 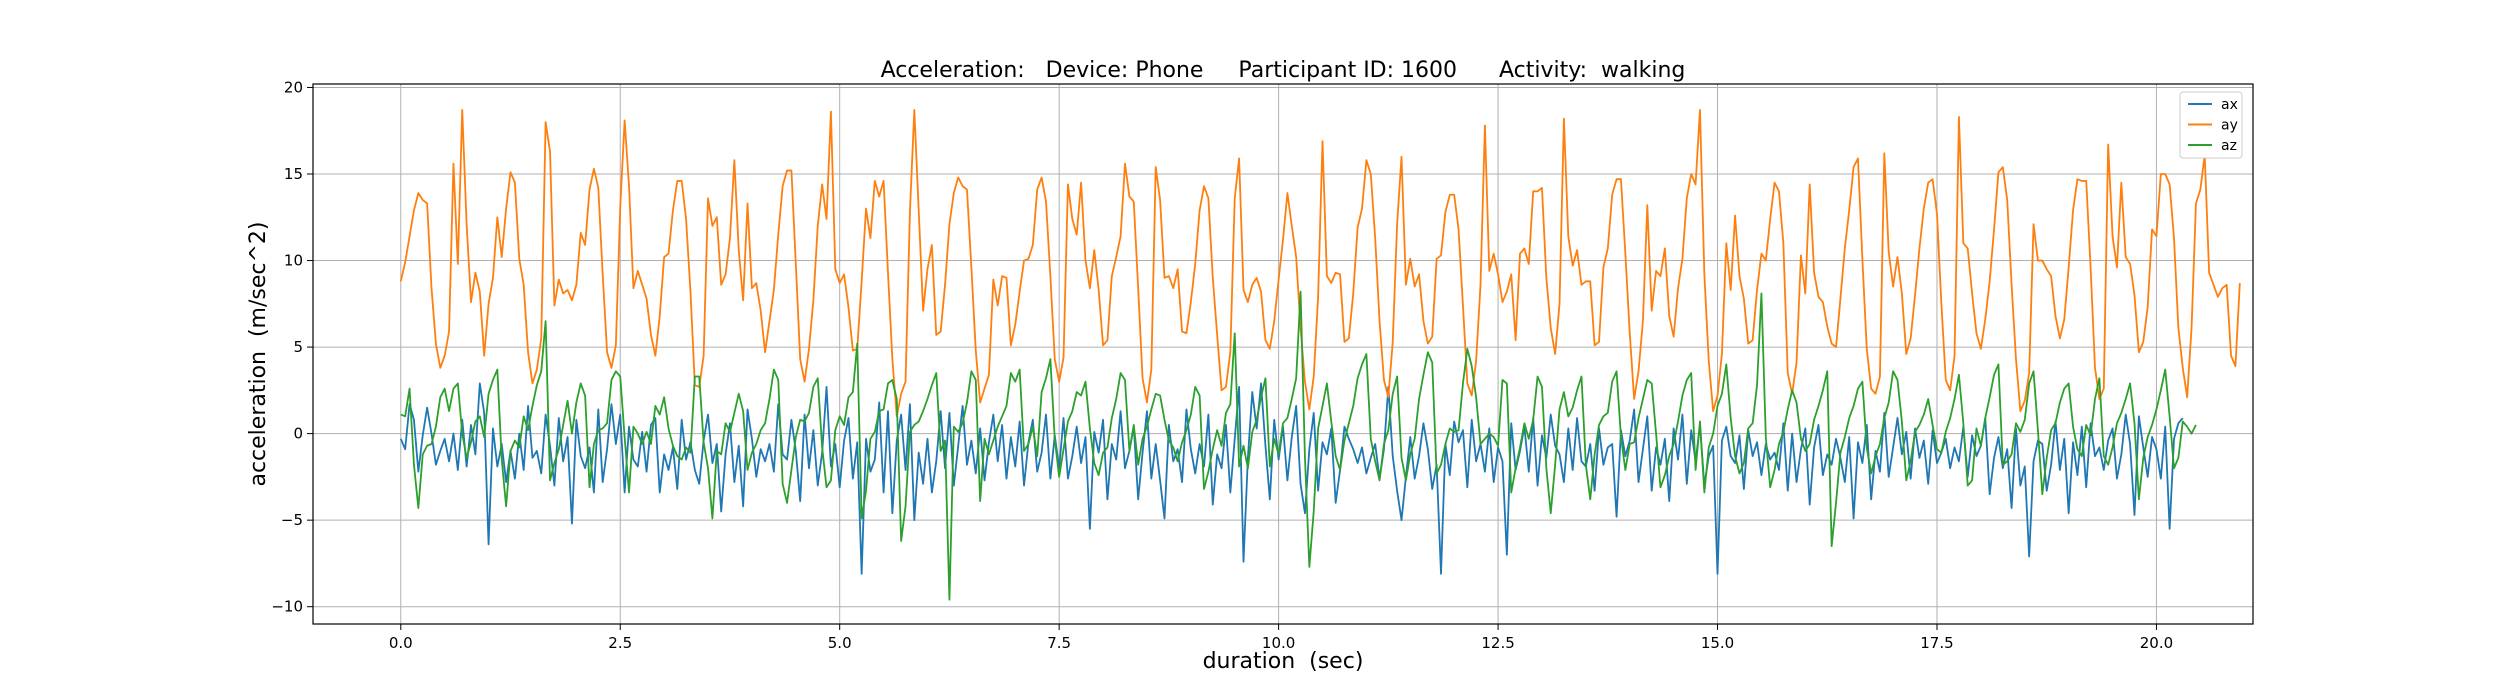 What do you see at coordinates (401, 643) in the screenshot?
I see `x-tick-label: 0.0` at bounding box center [401, 643].